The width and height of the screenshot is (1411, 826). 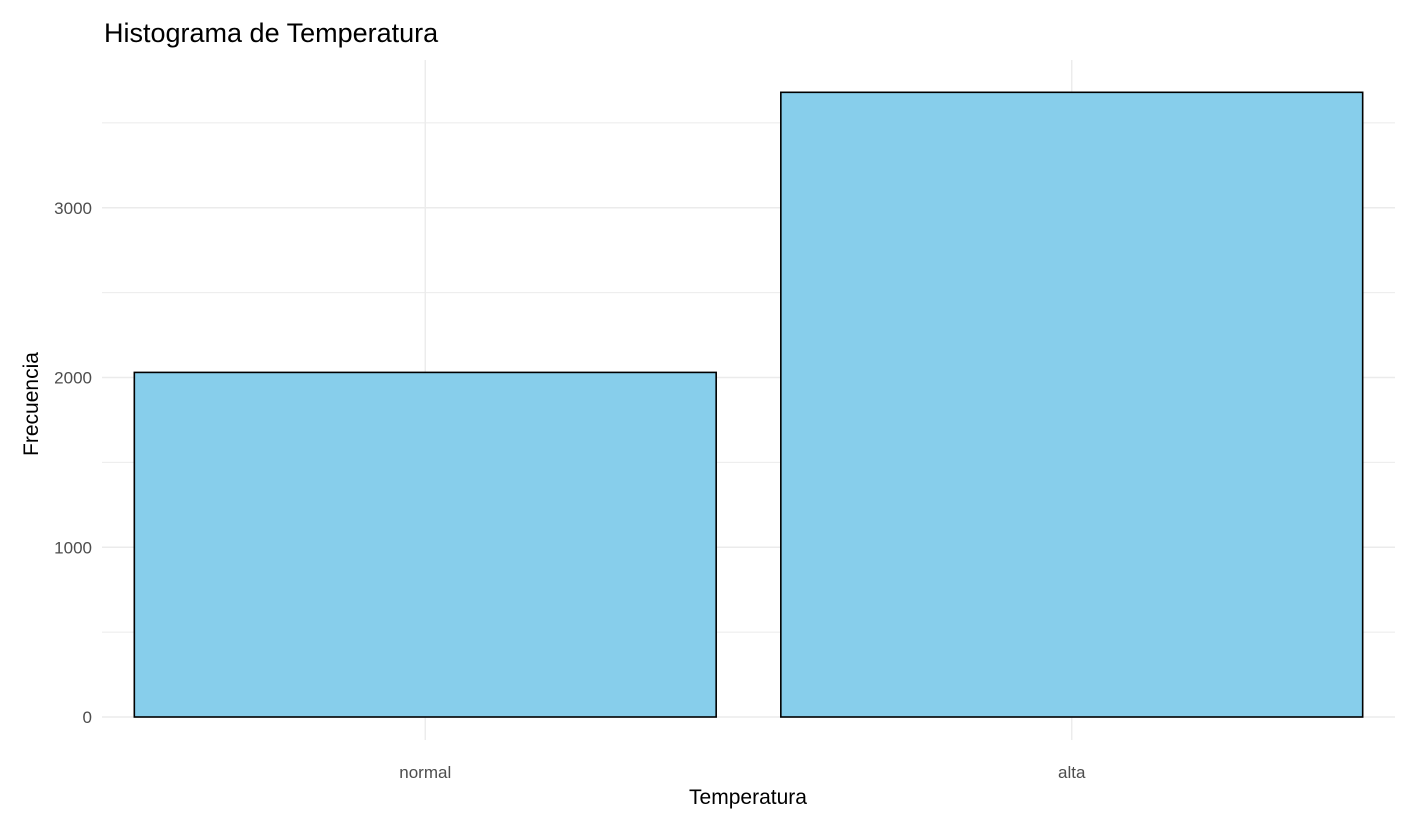 What do you see at coordinates (425, 772) in the screenshot?
I see `x-tick-label: normal` at bounding box center [425, 772].